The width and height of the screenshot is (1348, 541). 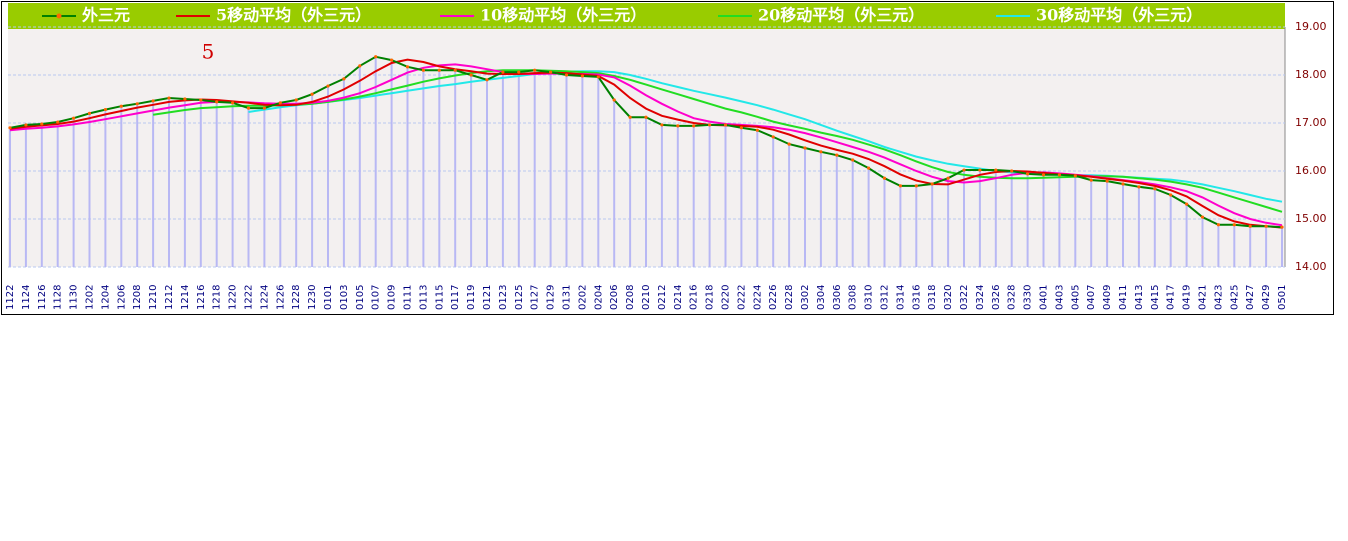 I want to click on x-tick-label: 0324, so click(x=980, y=297).